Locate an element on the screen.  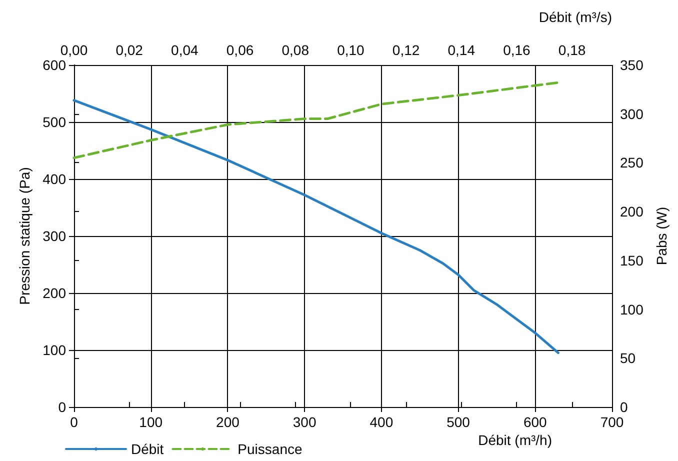
x2-tick-label: 0,00 is located at coordinates (74, 50).